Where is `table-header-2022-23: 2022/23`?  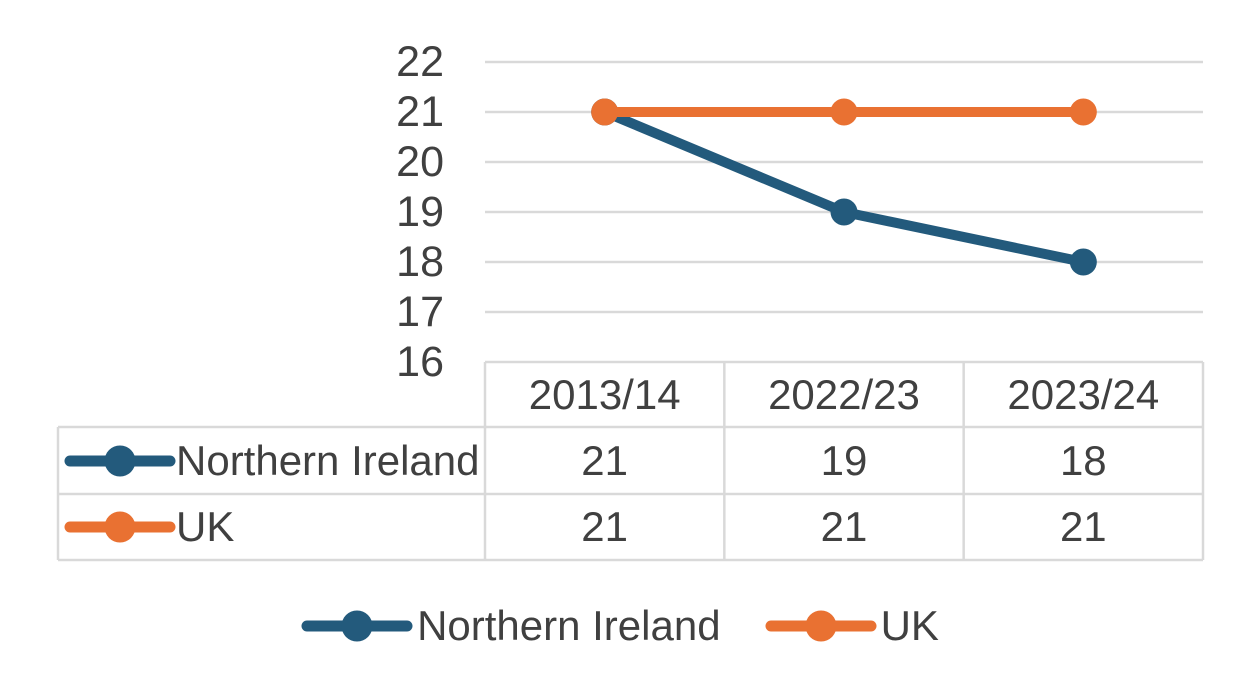
table-header-2022-23: 2022/23 is located at coordinates (844, 394).